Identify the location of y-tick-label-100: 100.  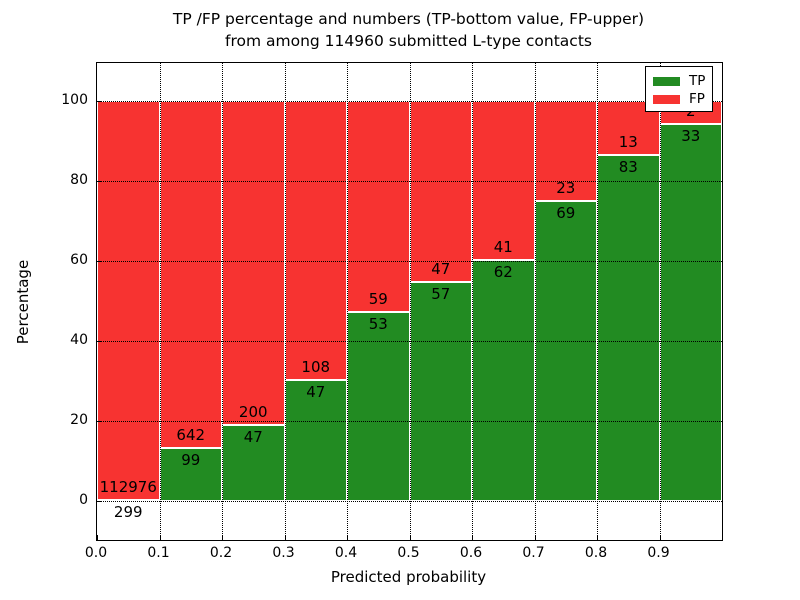
(74, 100).